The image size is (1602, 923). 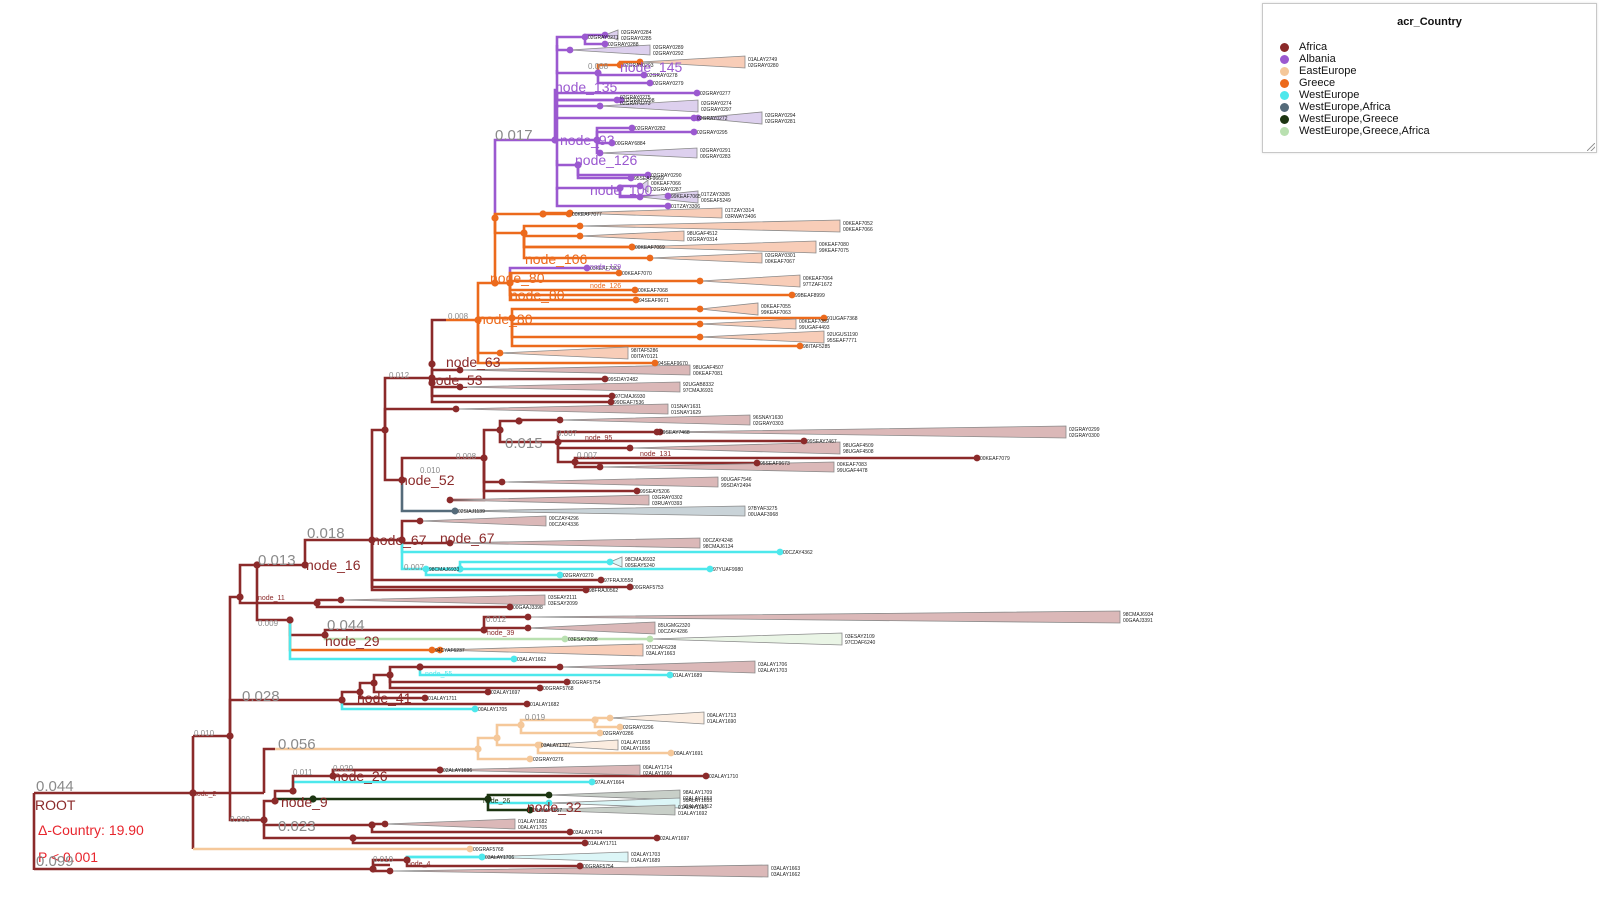 I want to click on resize-handle-icon, so click(x=1591, y=147).